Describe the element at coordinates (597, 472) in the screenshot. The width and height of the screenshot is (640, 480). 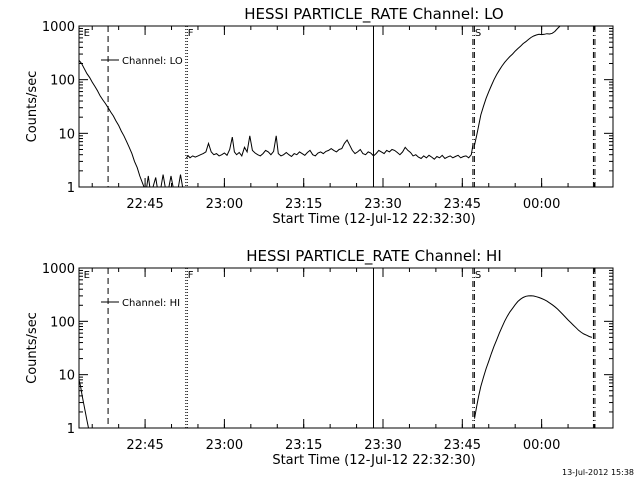
I see `timestamp-stamp: 13-Jul-2012 15:38` at that location.